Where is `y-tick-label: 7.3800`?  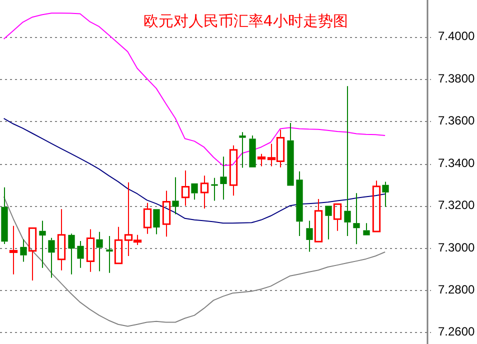 y-tick-label: 7.3800 is located at coordinates (457, 78).